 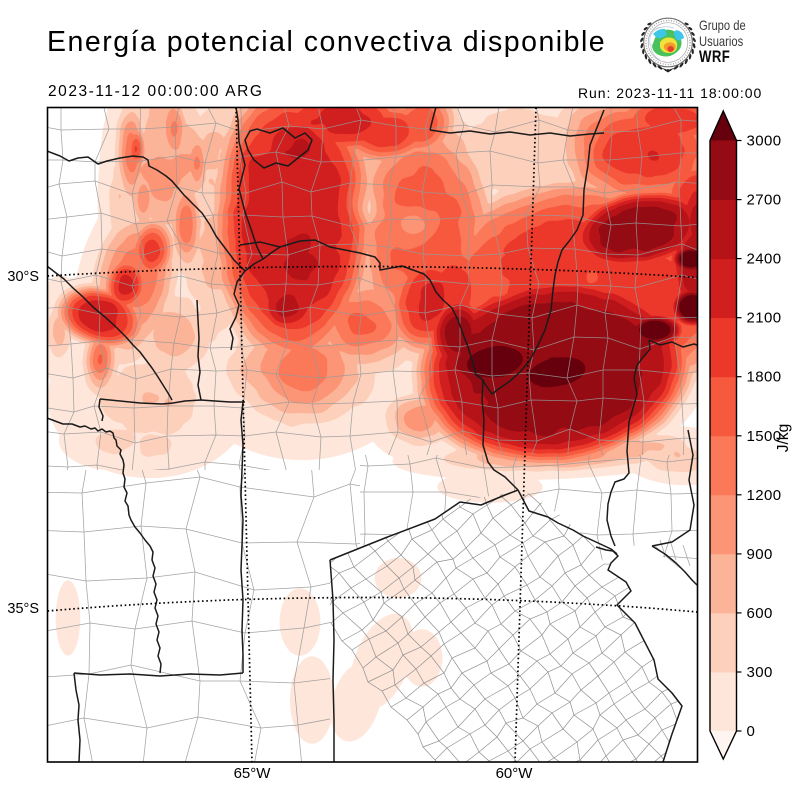 What do you see at coordinates (760, 613) in the screenshot?
I see `svg-text: 600` at bounding box center [760, 613].